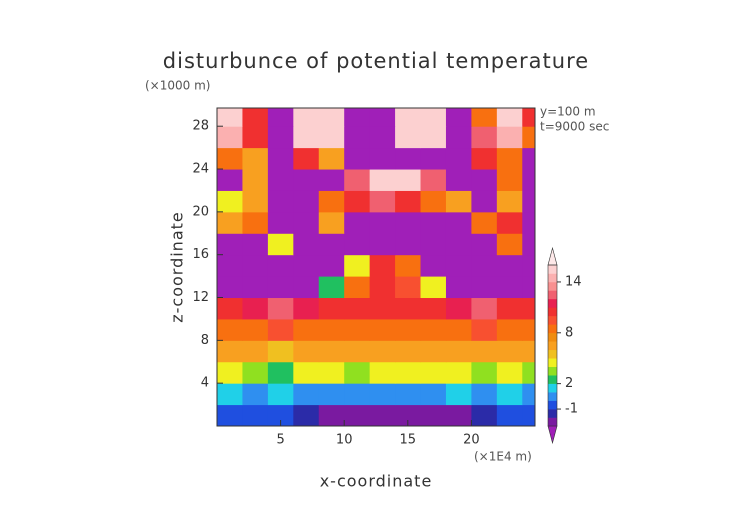  Describe the element at coordinates (200, 126) in the screenshot. I see `y-tick-label: 28` at that location.